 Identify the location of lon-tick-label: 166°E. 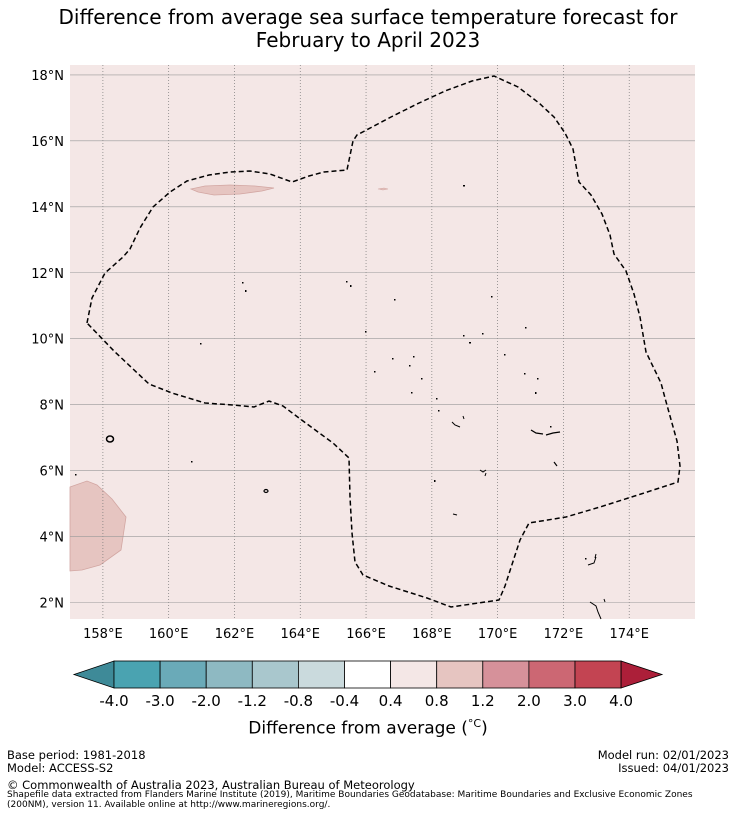
(366, 634).